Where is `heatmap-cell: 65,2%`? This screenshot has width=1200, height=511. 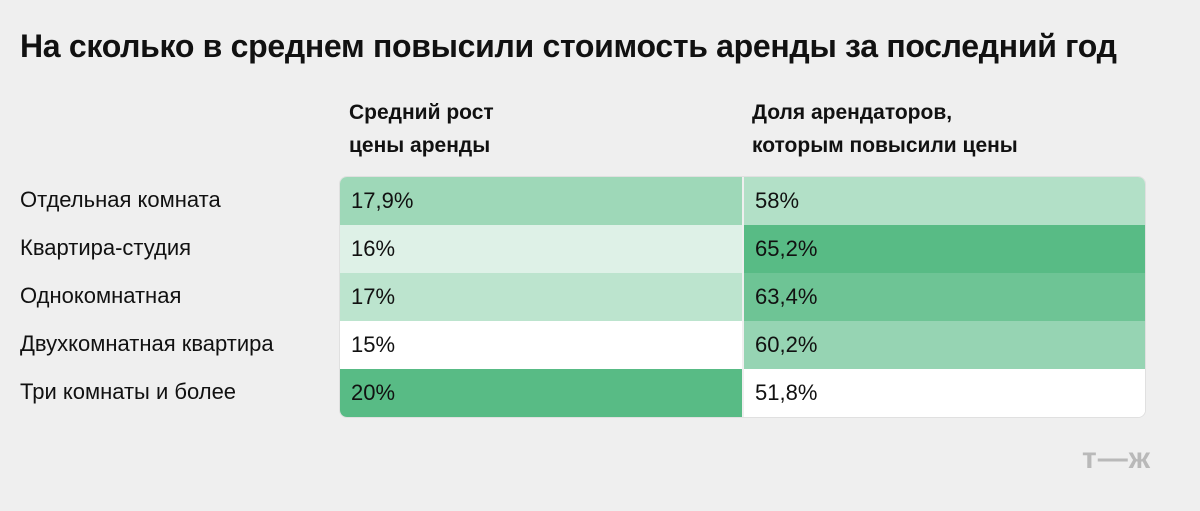
heatmap-cell: 65,2% is located at coordinates (944, 249).